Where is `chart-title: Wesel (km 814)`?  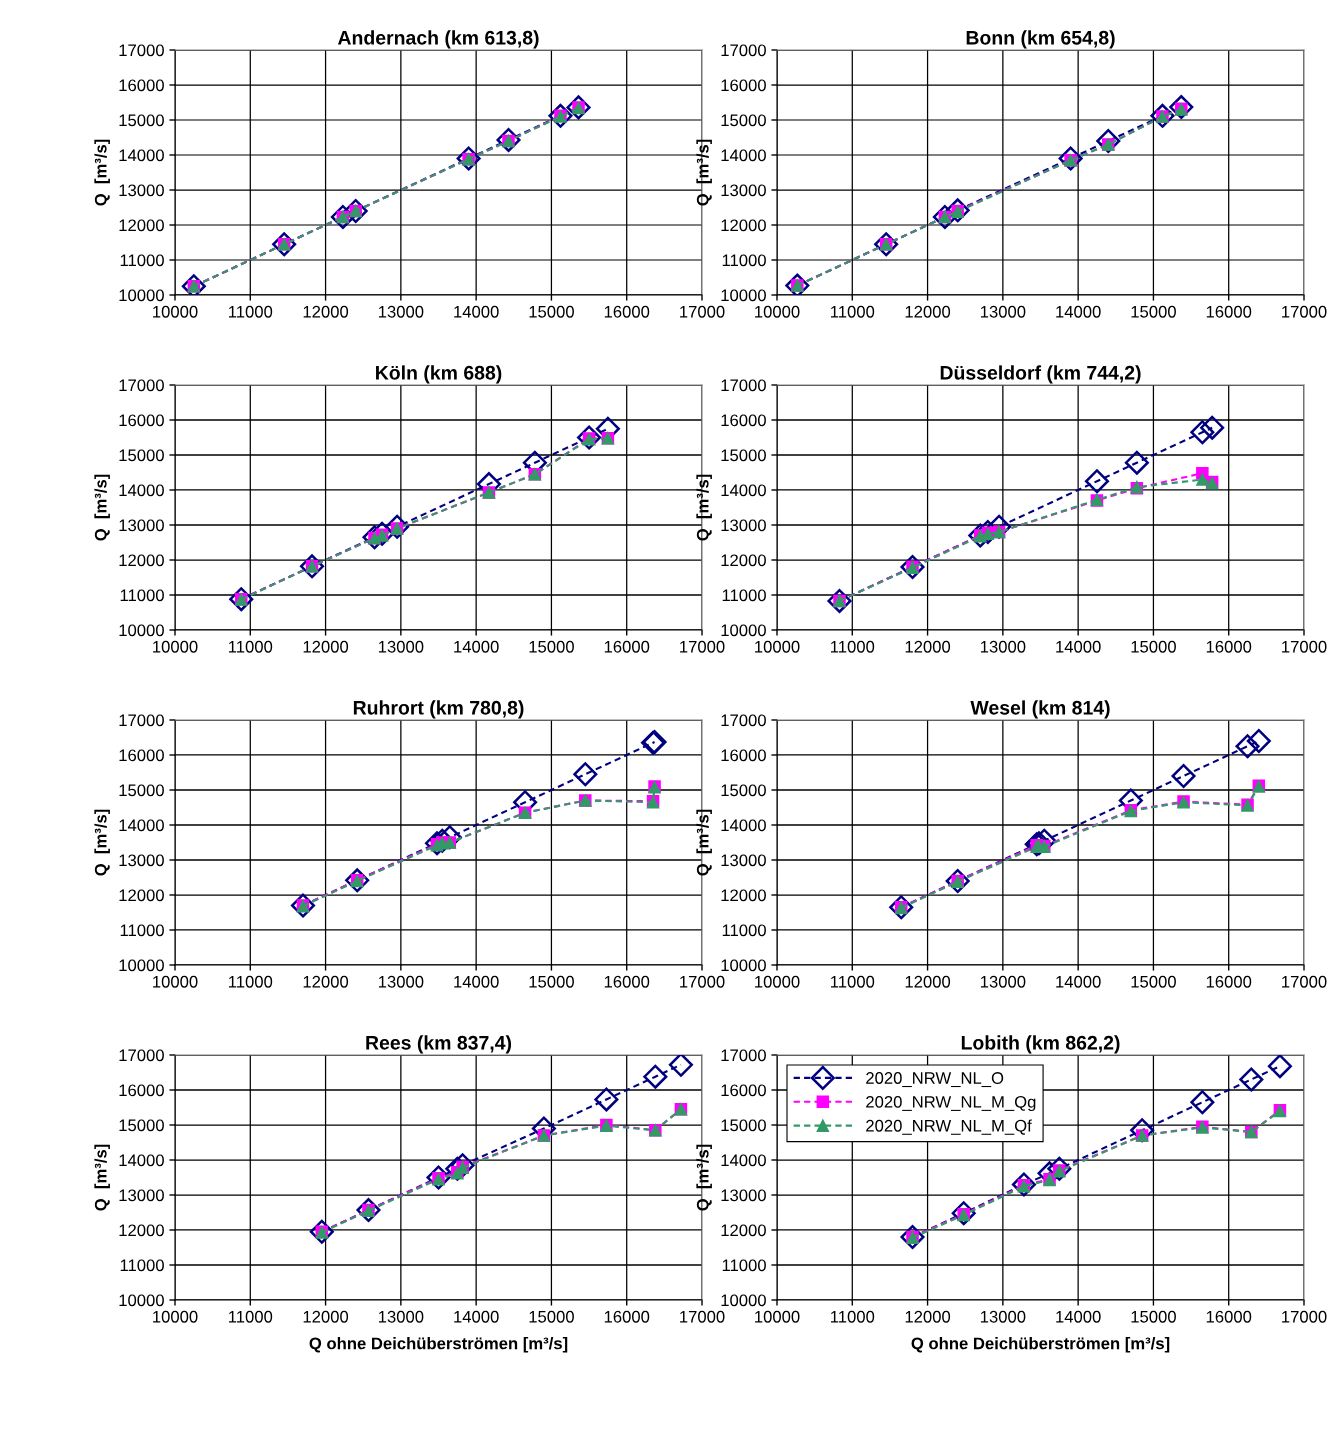
chart-title: Wesel (km 814) is located at coordinates (1040, 709).